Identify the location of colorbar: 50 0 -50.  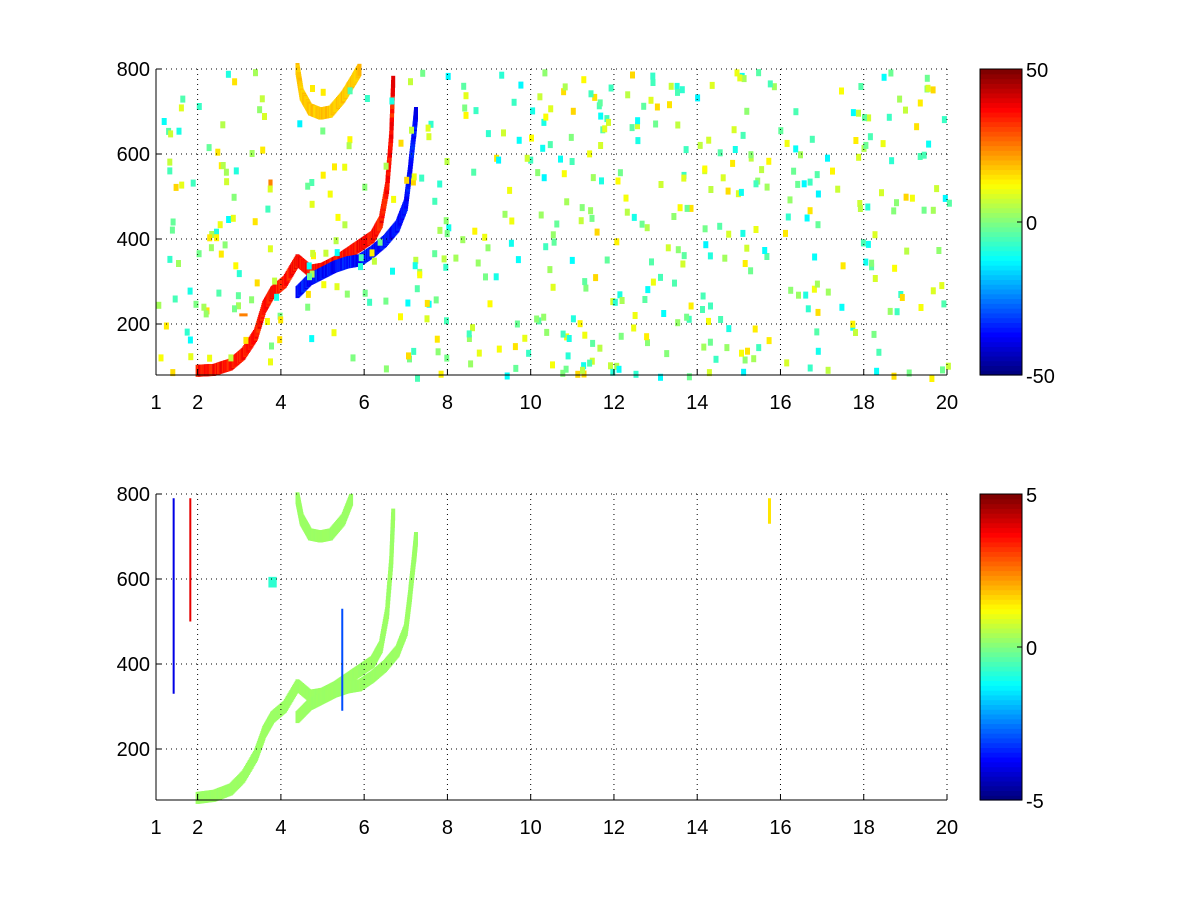
(1017, 224).